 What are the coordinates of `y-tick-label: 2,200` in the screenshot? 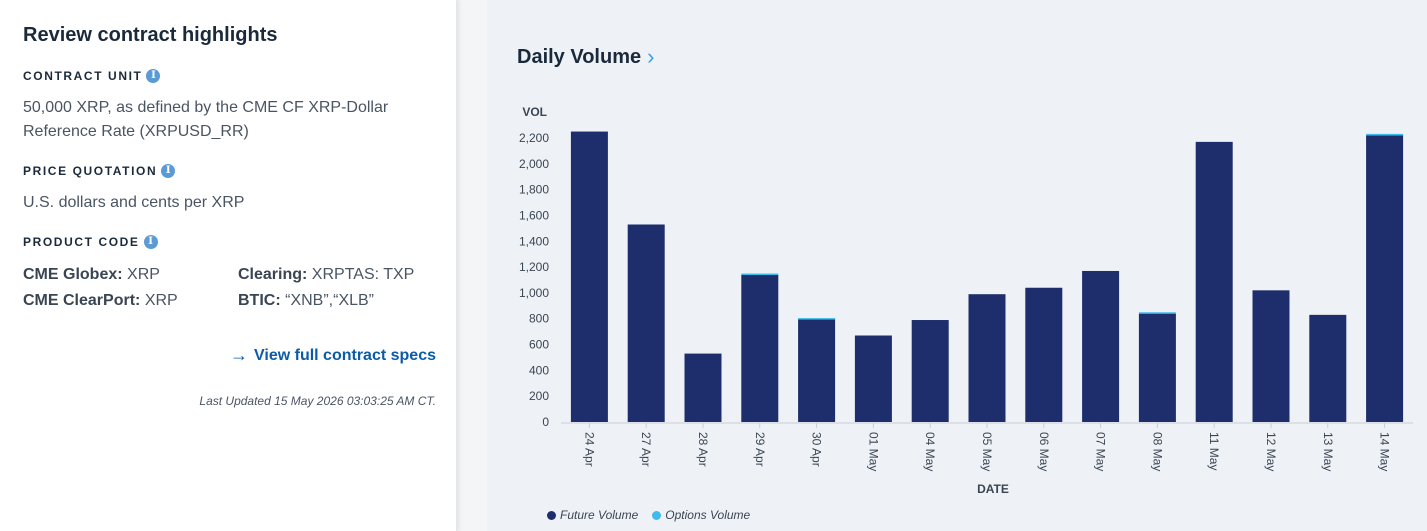 It's located at (534, 138).